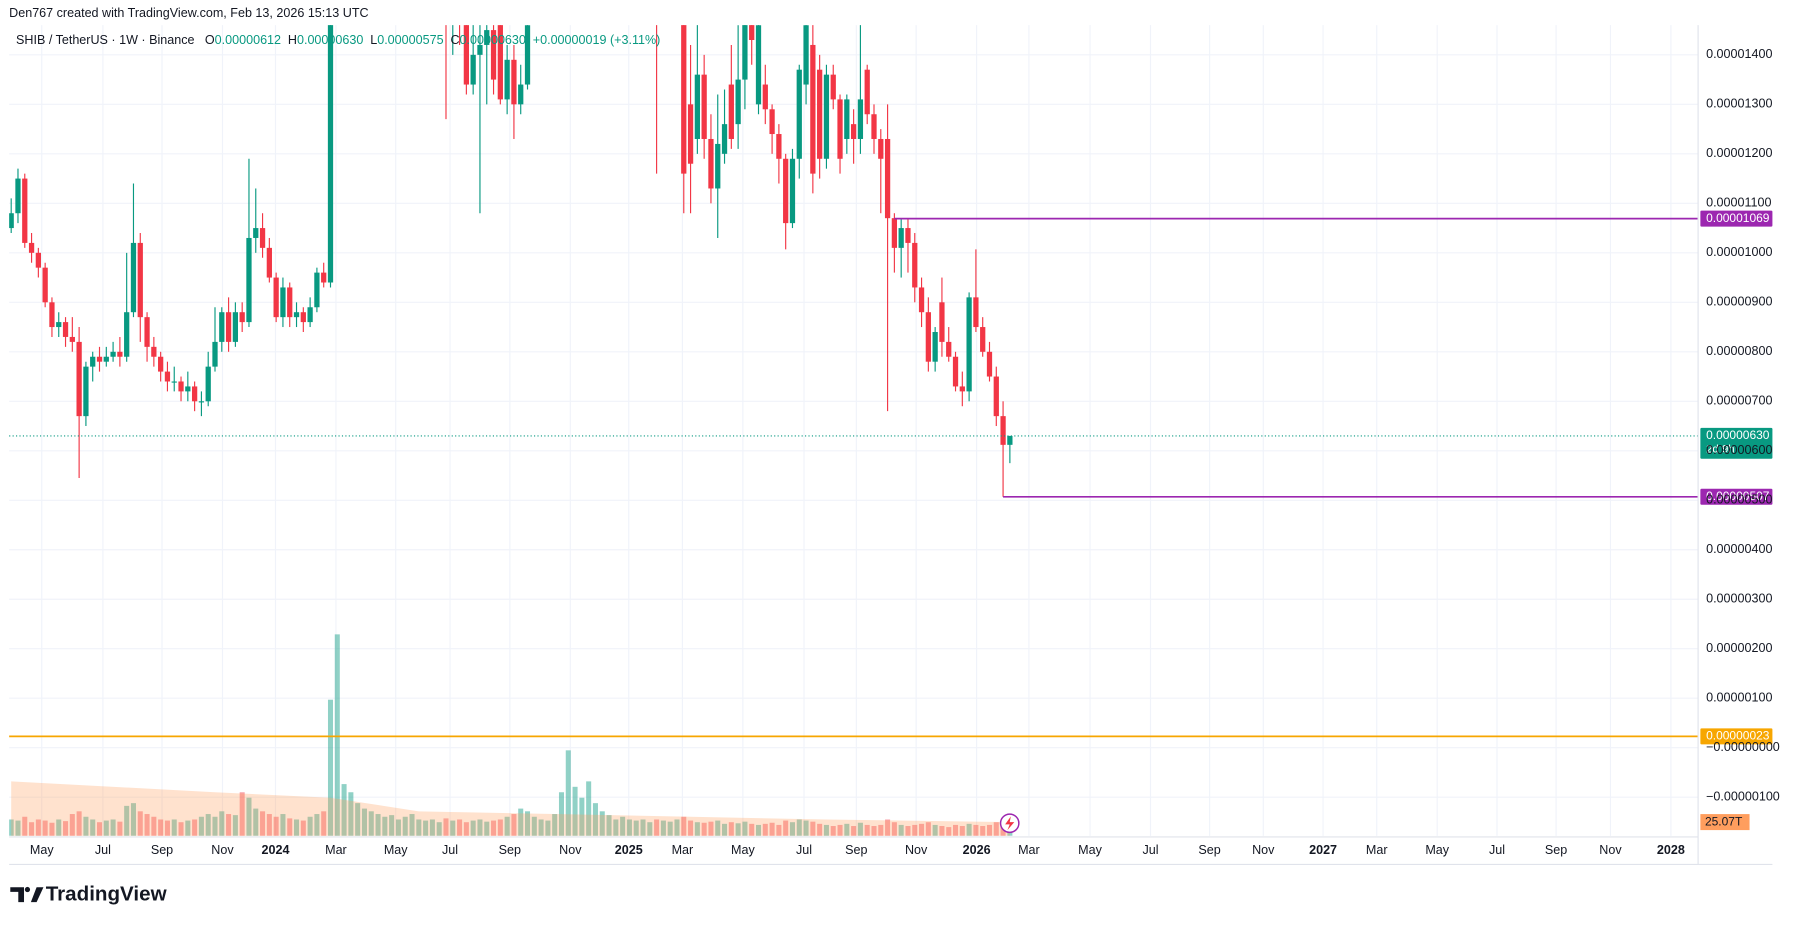 This screenshot has height=925, width=1793. Describe the element at coordinates (1724, 821) in the screenshot. I see `volume-label: 25.07T` at that location.